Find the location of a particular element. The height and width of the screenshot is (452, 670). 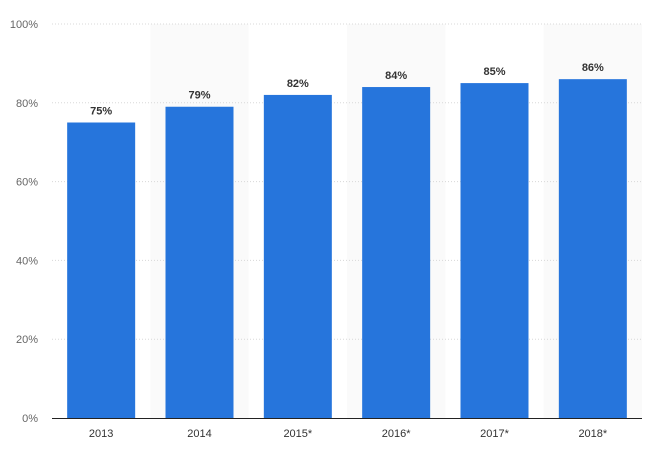

bar-value-label: 85% is located at coordinates (494, 72).